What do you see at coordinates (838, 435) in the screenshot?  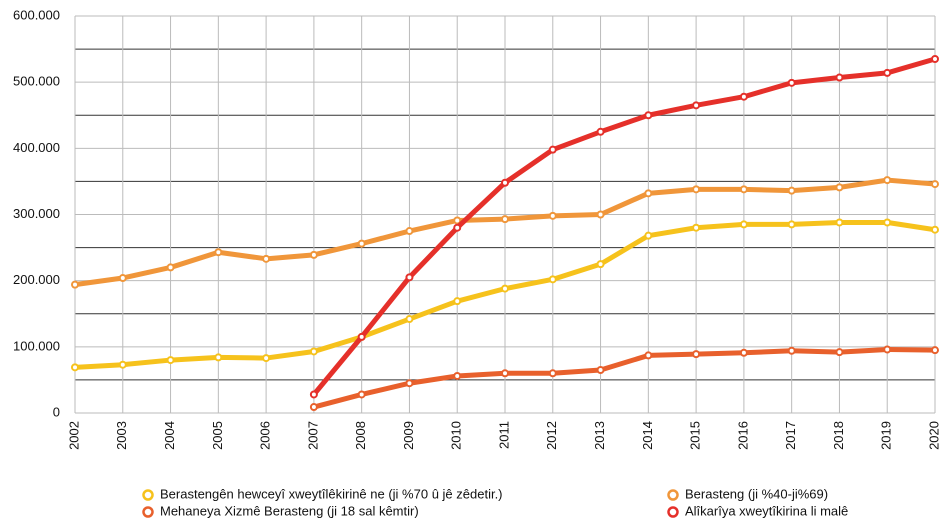 I see `x-tick-label: 2018` at bounding box center [838, 435].